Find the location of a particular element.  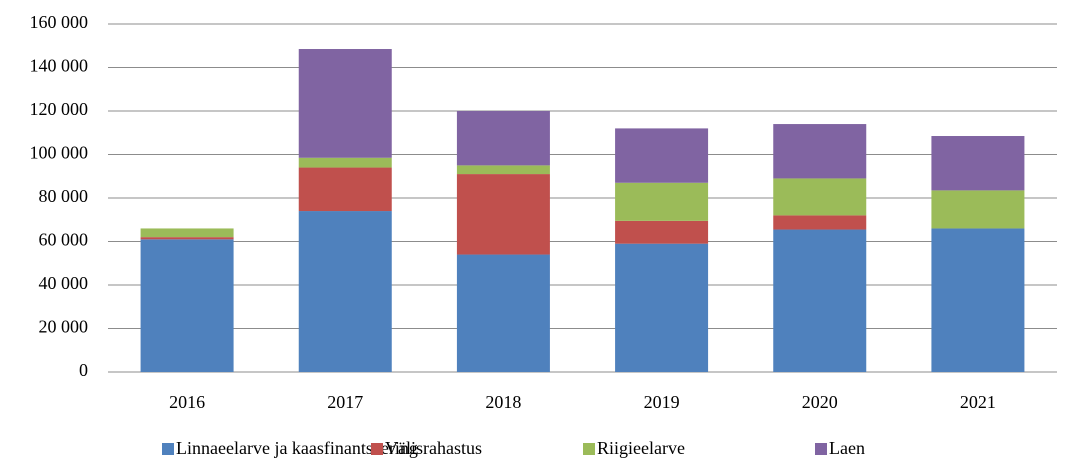

legend-label: Riigieelarve is located at coordinates (641, 448).